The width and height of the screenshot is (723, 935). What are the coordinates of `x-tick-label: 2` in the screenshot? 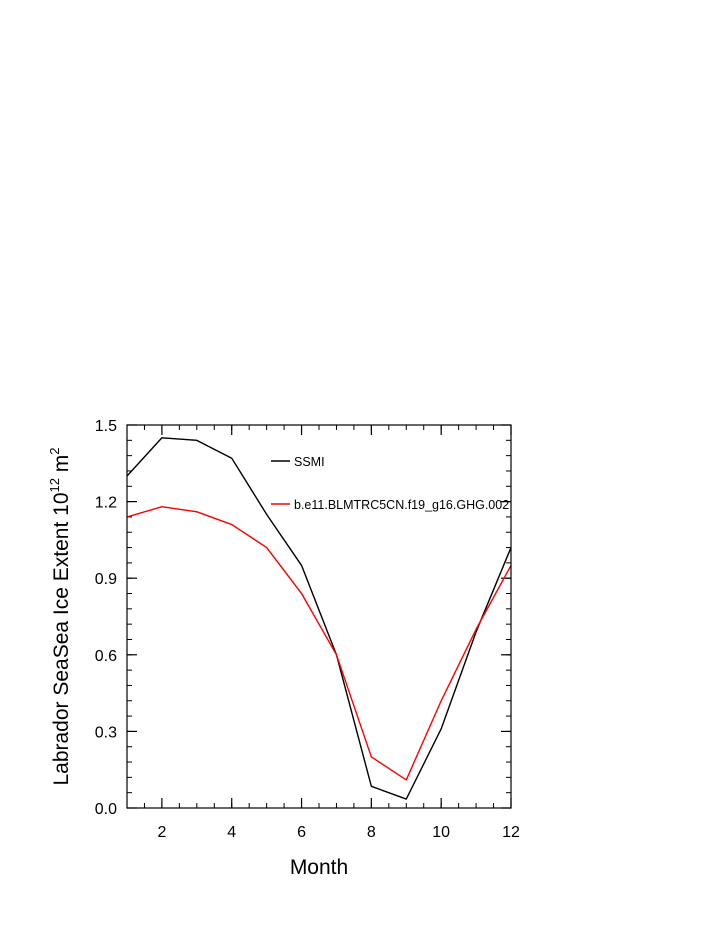 It's located at (161, 832).